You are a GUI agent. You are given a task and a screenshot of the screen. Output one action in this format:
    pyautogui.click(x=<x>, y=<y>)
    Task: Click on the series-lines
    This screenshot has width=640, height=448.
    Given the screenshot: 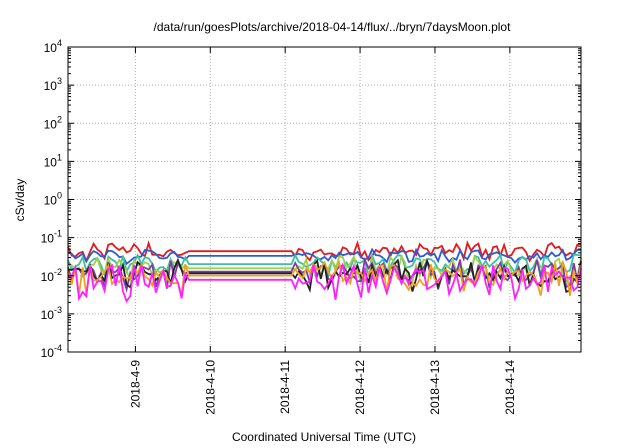 What is the action you would take?
    pyautogui.click(x=324, y=271)
    